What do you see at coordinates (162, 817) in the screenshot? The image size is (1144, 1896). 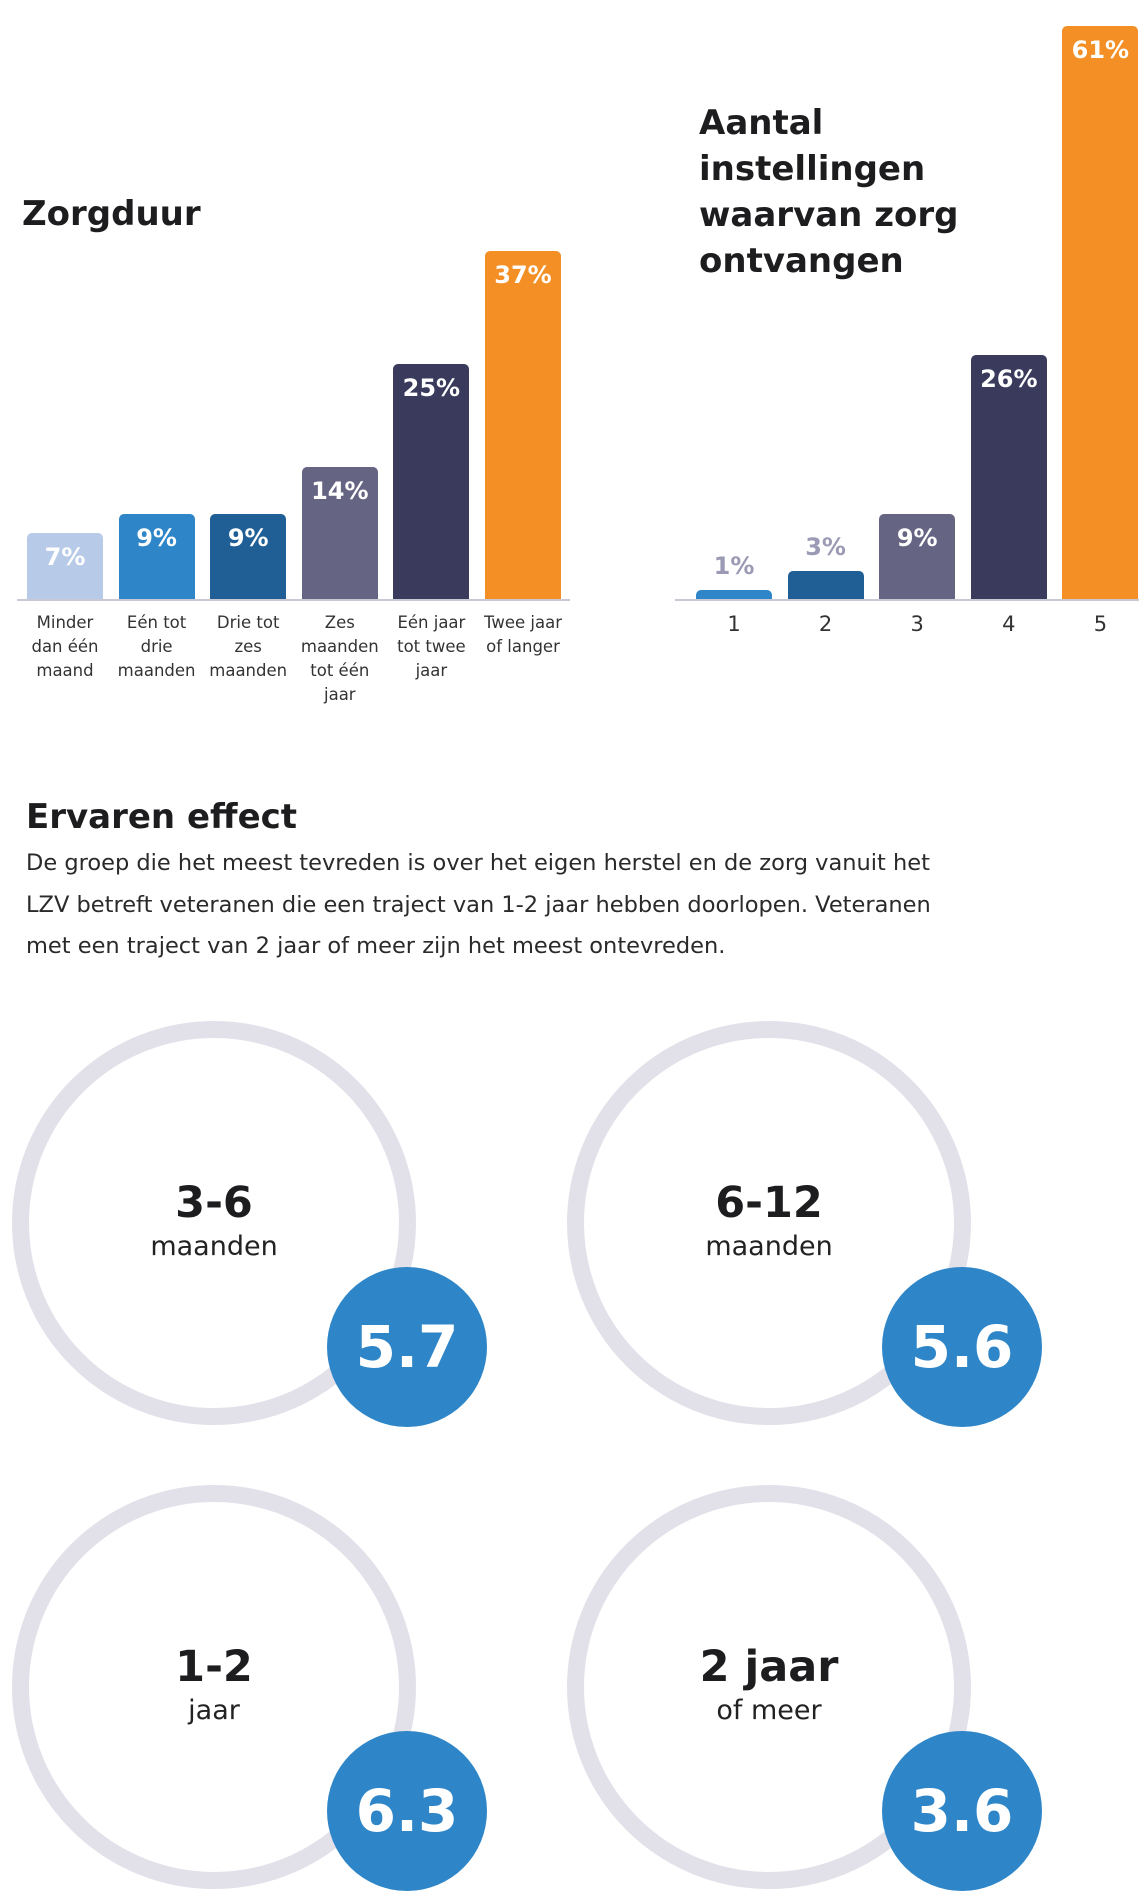 I see `section-title: Ervaren effect` at bounding box center [162, 817].